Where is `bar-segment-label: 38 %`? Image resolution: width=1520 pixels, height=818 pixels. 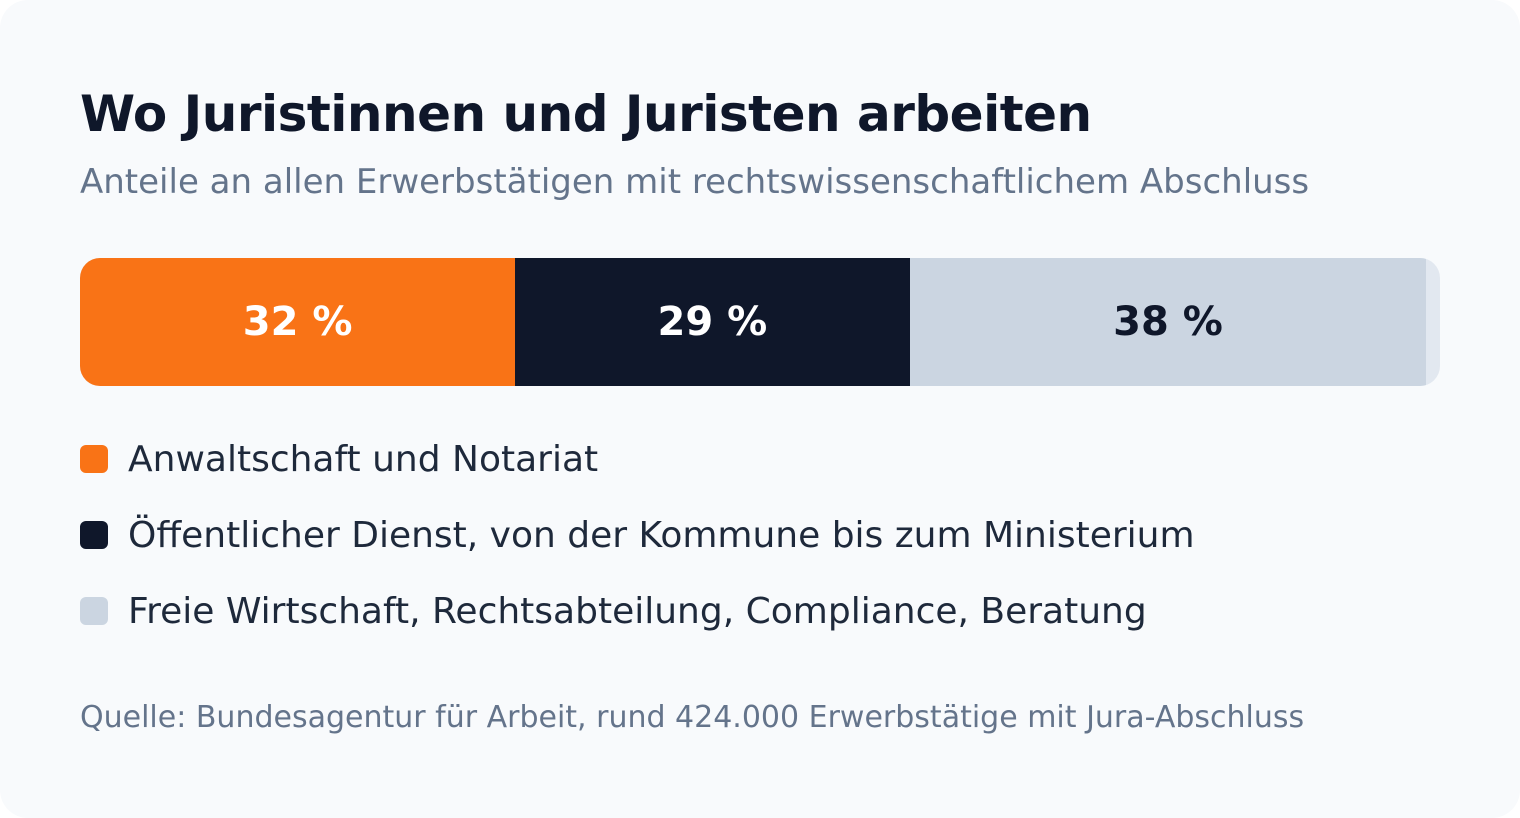 bar-segment-label: 38 % is located at coordinates (1168, 322).